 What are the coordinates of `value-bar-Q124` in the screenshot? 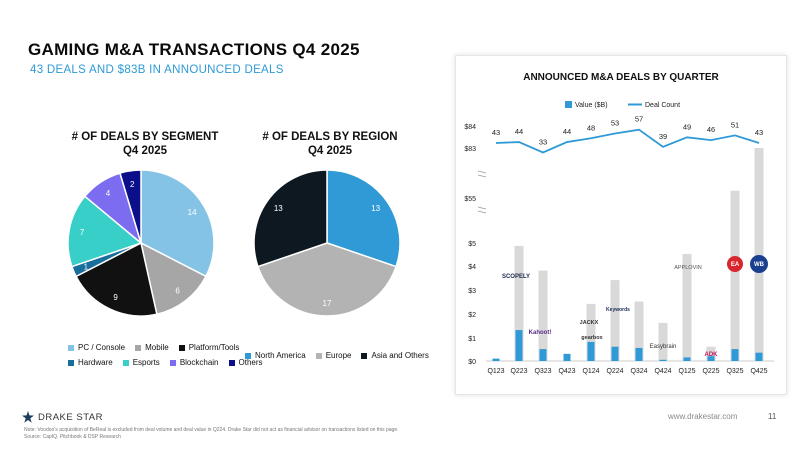 It's located at (591, 351).